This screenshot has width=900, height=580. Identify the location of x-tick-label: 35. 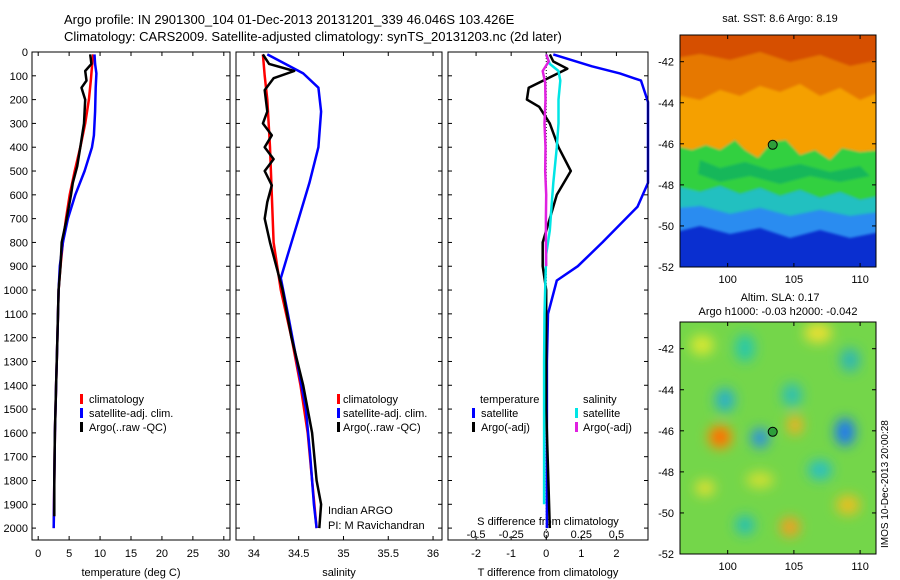
(343, 554).